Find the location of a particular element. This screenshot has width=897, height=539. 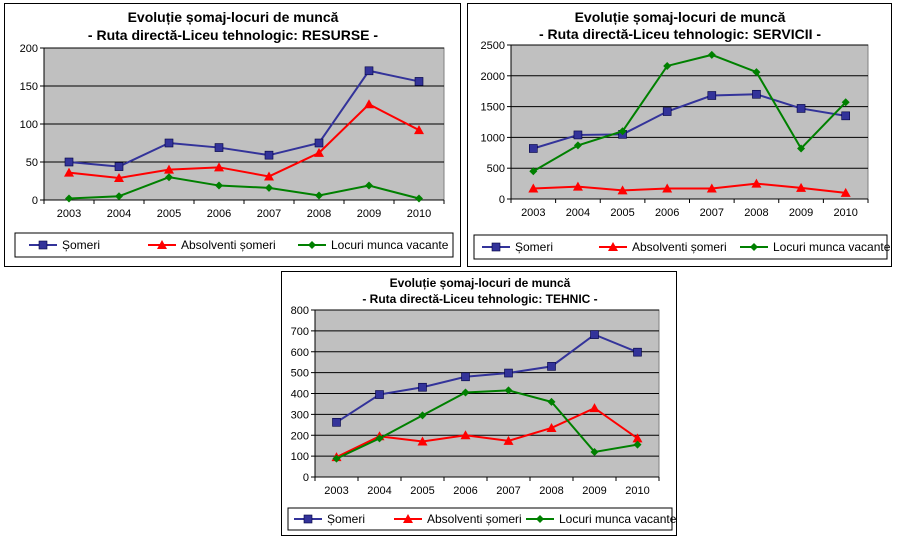

y-tick-label: 2500 is located at coordinates (493, 46).